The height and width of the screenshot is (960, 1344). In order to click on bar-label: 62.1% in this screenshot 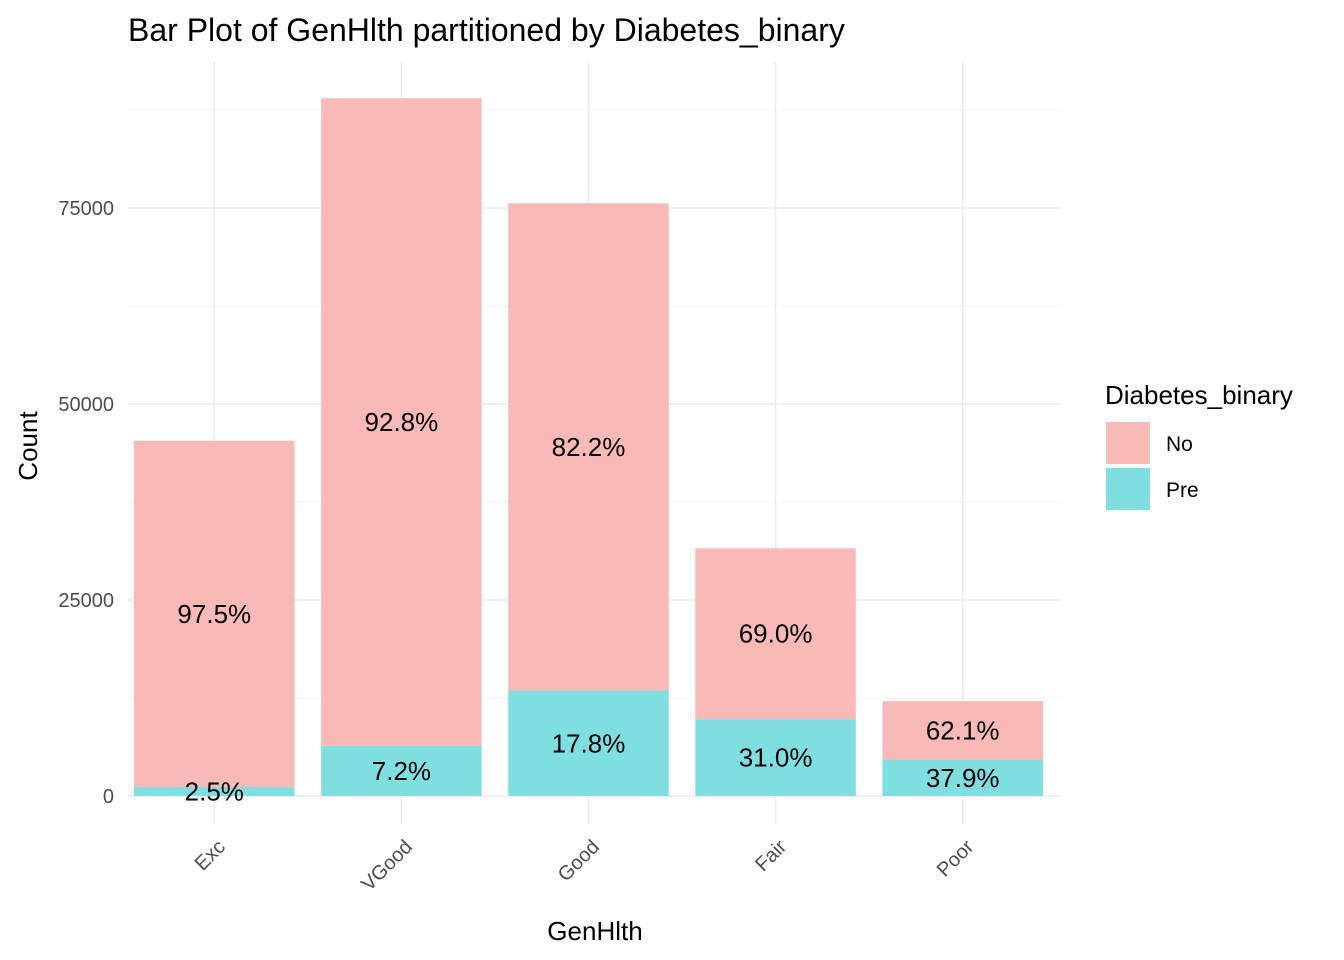, I will do `click(963, 731)`.